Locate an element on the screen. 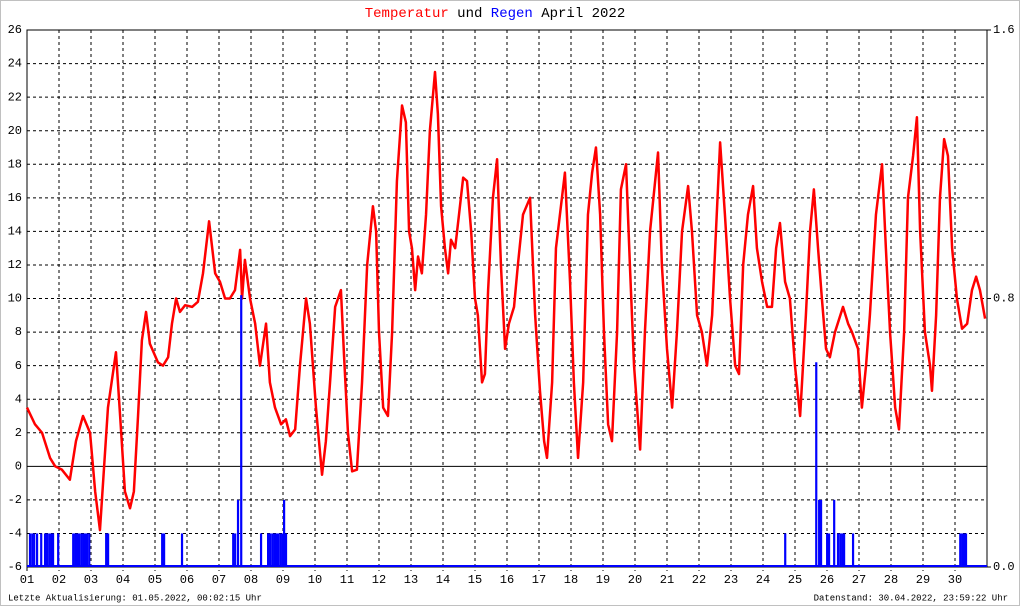 This screenshot has height=606, width=1020. title-temperature: Temperatur is located at coordinates (407, 14).